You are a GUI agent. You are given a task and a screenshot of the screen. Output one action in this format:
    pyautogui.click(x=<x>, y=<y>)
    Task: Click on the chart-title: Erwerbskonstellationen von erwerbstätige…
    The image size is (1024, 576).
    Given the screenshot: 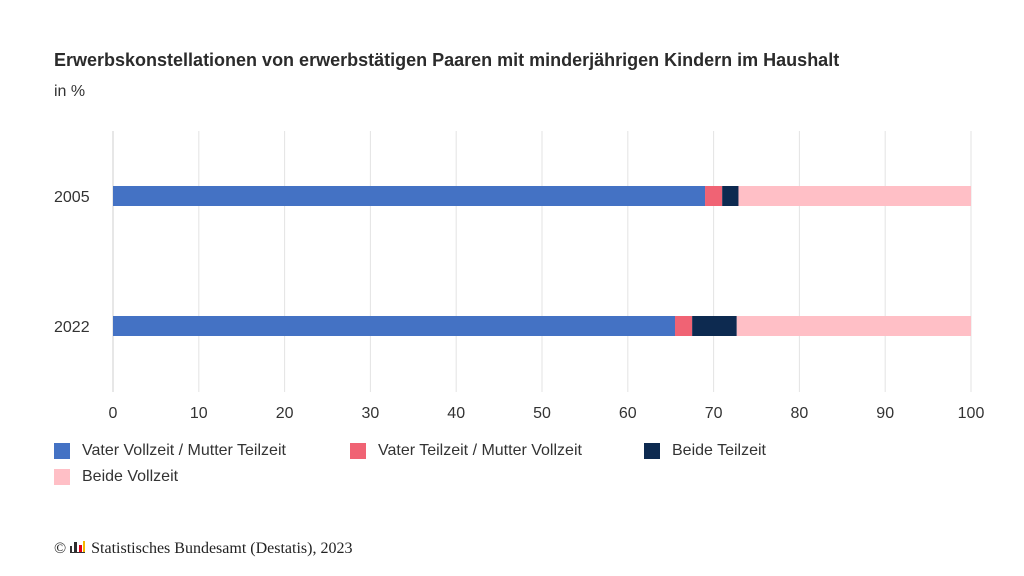 What is the action you would take?
    pyautogui.click(x=447, y=60)
    